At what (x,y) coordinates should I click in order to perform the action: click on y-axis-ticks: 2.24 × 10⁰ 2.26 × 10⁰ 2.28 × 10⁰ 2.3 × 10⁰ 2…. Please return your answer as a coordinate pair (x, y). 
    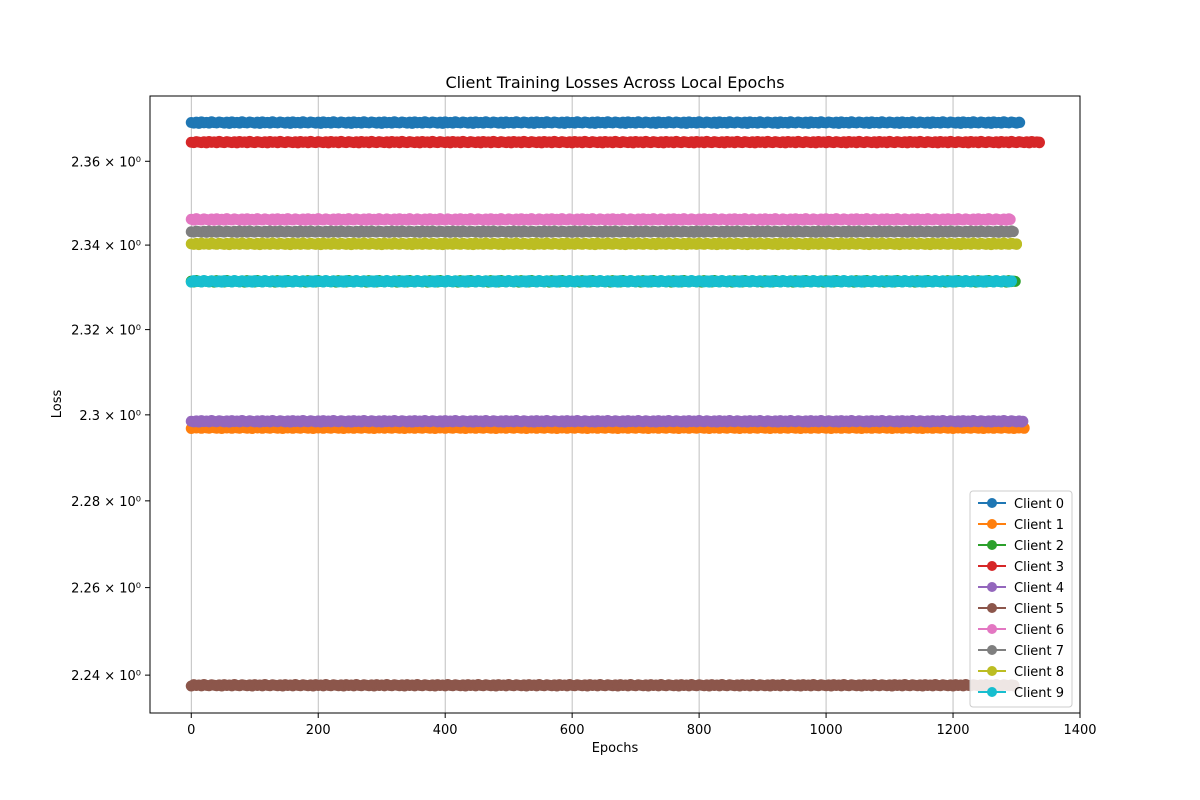
    Looking at the image, I should click on (110, 419).